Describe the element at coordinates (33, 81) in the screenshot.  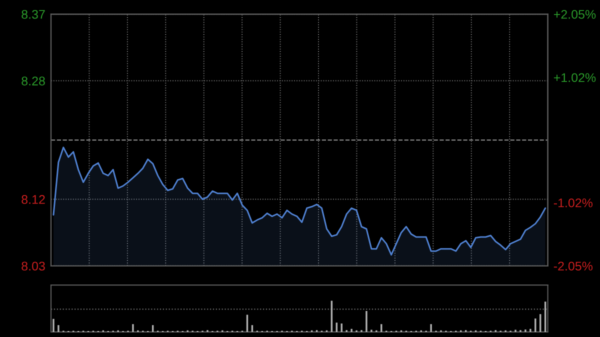
I see `y-tick-label: 8.28` at that location.